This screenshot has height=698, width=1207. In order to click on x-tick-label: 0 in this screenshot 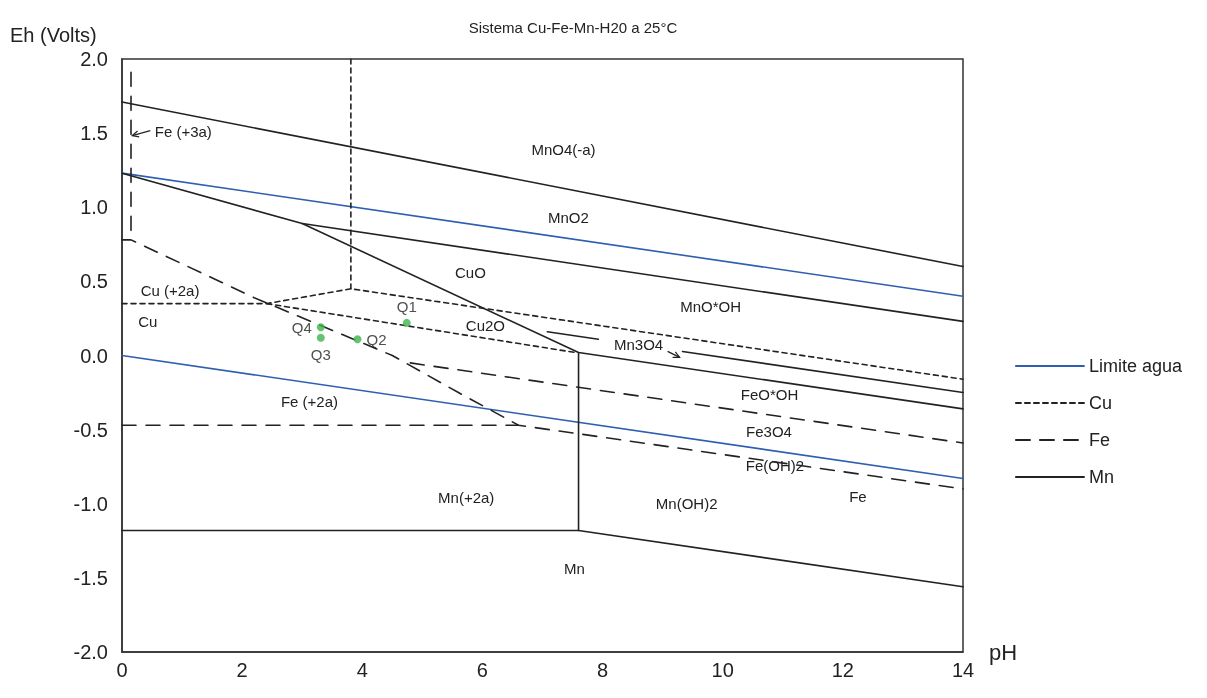, I will do `click(122, 670)`.